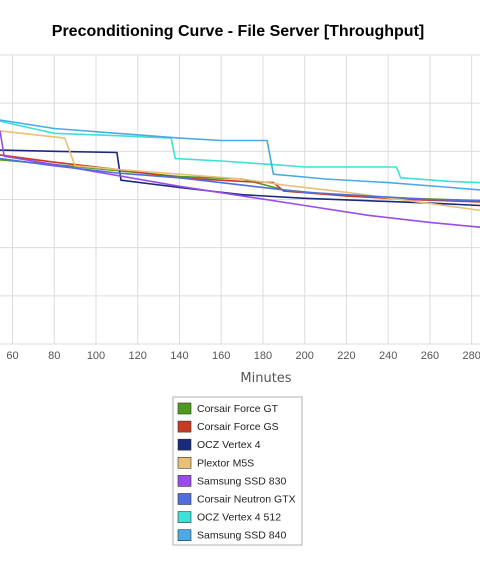  I want to click on legend-label: Corsair Force GS, so click(238, 427).